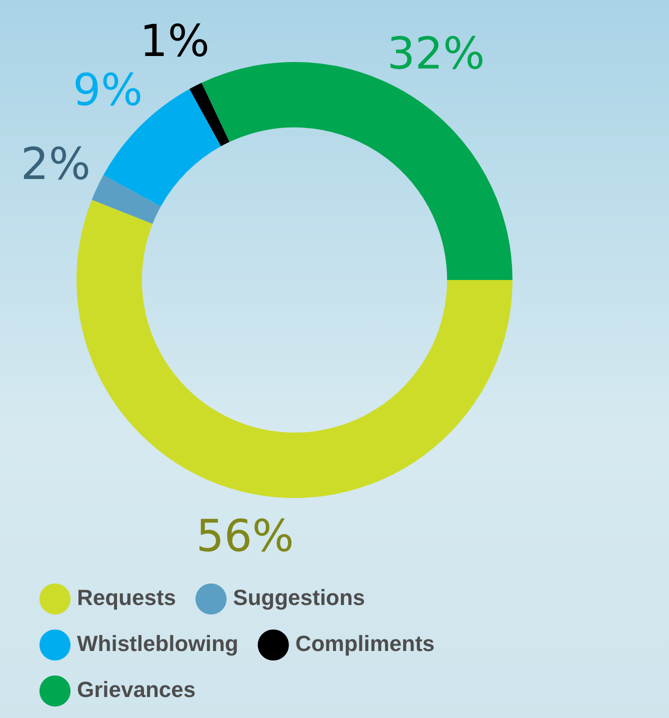  Describe the element at coordinates (299, 597) in the screenshot. I see `legend-label: Suggestions` at that location.